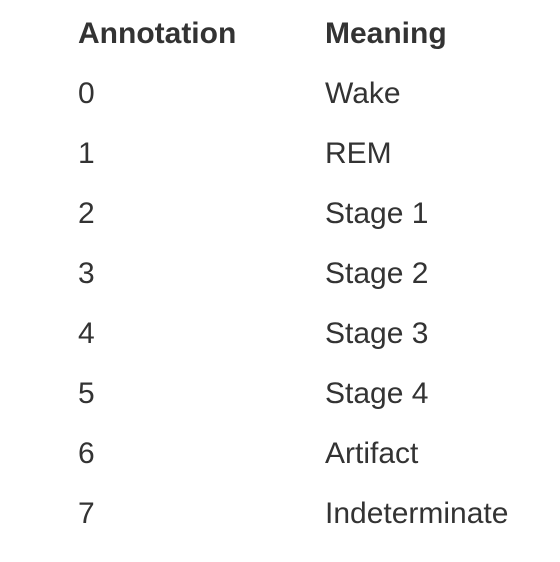 The width and height of the screenshot is (560, 562). I want to click on meaning-cell: Stage 2, so click(377, 273).